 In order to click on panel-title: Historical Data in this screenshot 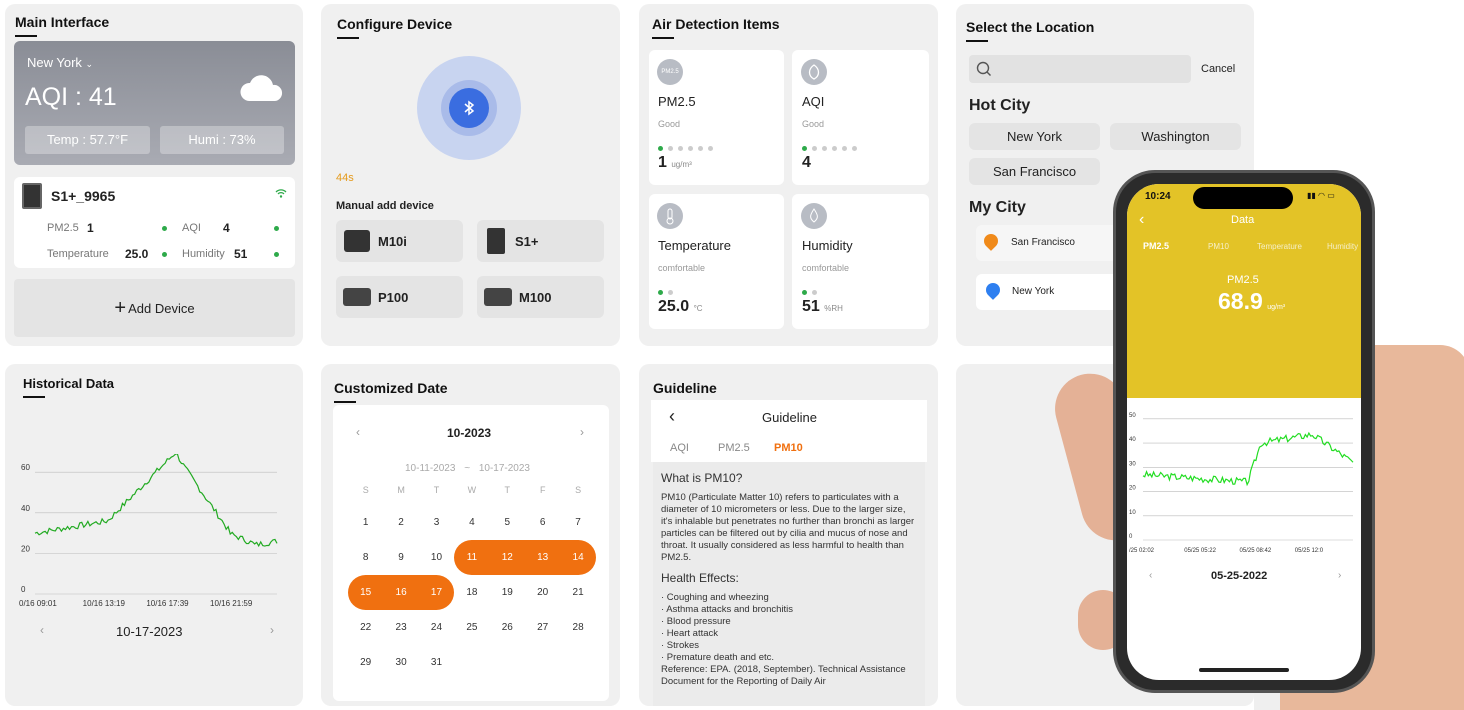, I will do `click(69, 387)`.